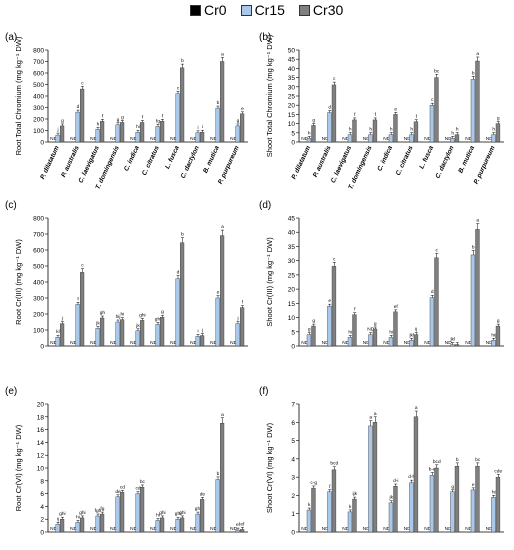 Image resolution: width=514 pixels, height=550 pixels. Describe the element at coordinates (38, 108) in the screenshot. I see `y-tick-label: 300` at that location.